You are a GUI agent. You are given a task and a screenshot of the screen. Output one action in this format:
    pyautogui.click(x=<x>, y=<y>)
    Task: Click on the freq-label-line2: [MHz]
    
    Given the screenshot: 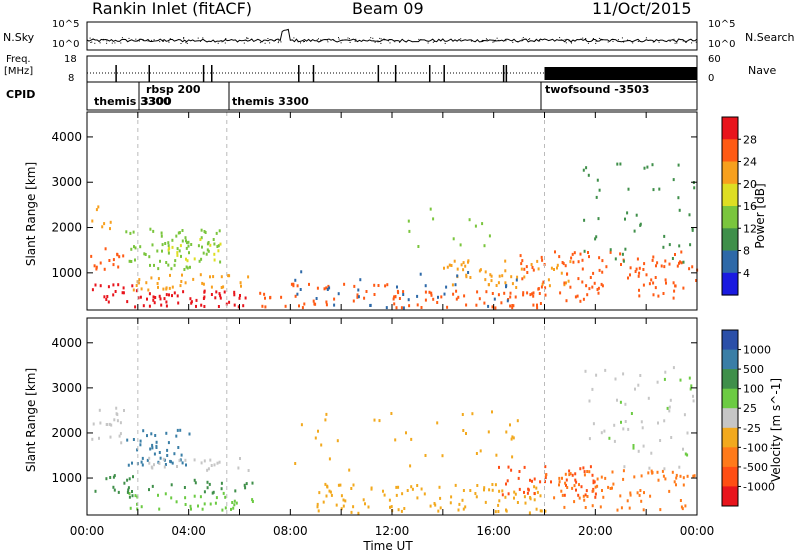 What is the action you would take?
    pyautogui.click(x=19, y=71)
    